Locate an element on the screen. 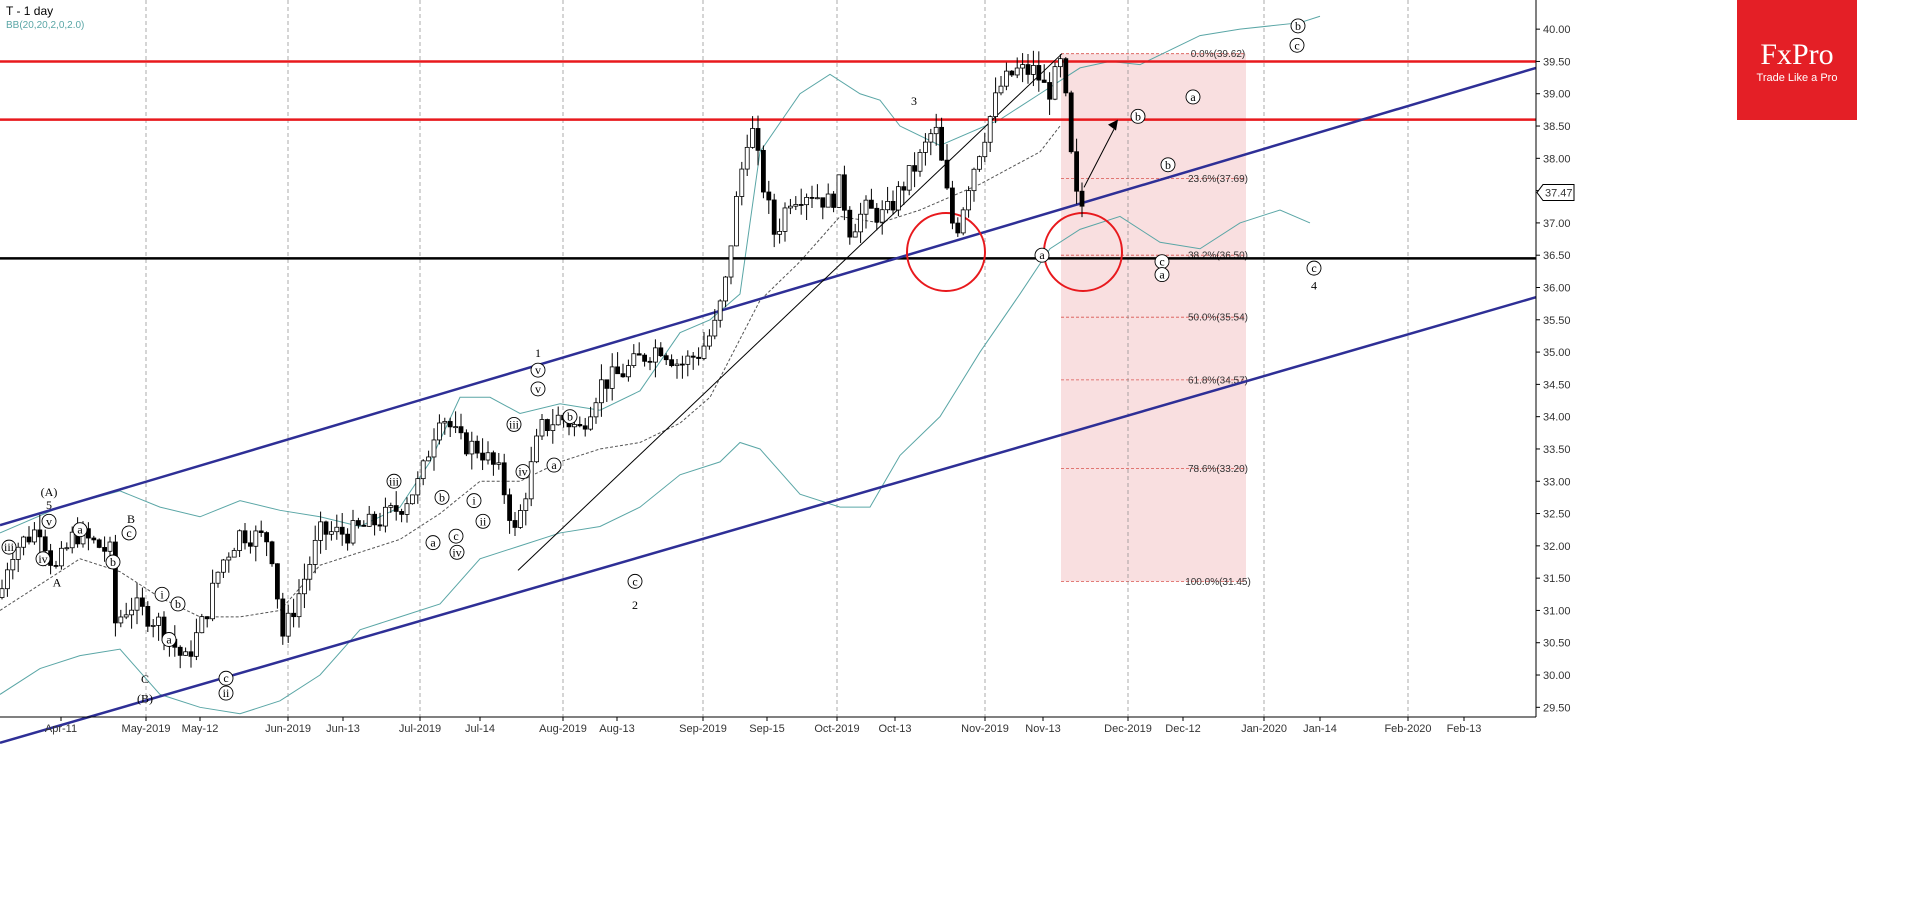 The width and height of the screenshot is (1918, 898). forecast-arrow is located at coordinates (1099, 158).